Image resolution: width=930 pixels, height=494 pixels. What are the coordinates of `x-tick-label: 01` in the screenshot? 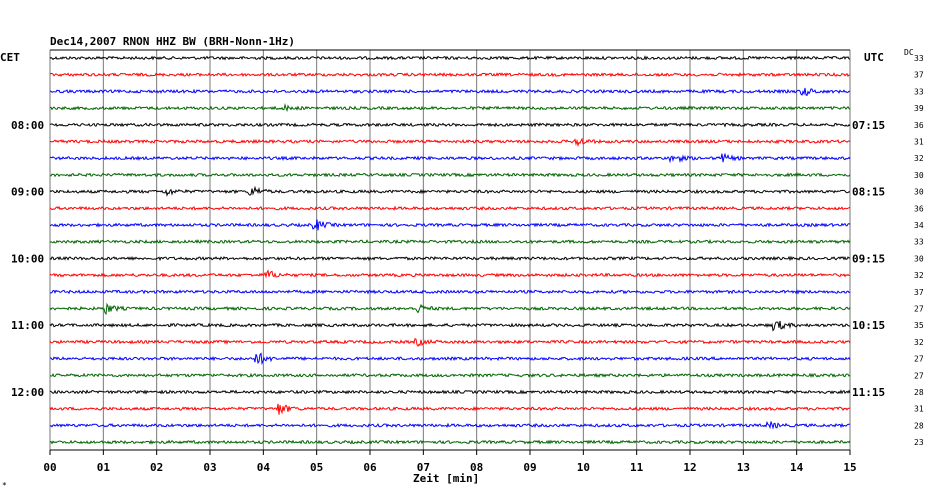 It's located at (104, 467).